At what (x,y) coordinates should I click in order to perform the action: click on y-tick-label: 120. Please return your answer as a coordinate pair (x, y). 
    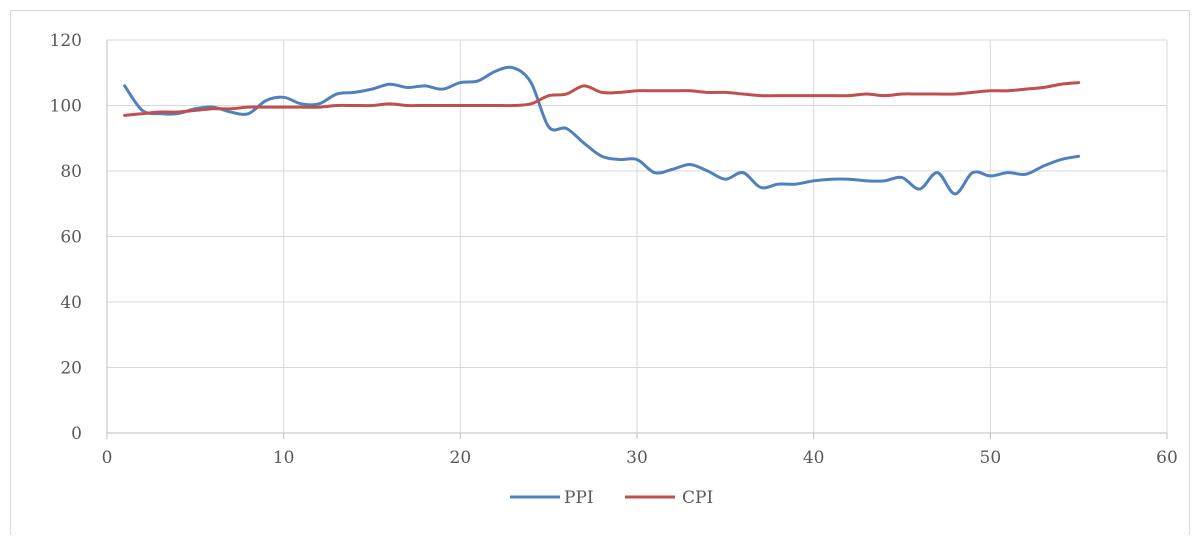
    Looking at the image, I should click on (66, 41).